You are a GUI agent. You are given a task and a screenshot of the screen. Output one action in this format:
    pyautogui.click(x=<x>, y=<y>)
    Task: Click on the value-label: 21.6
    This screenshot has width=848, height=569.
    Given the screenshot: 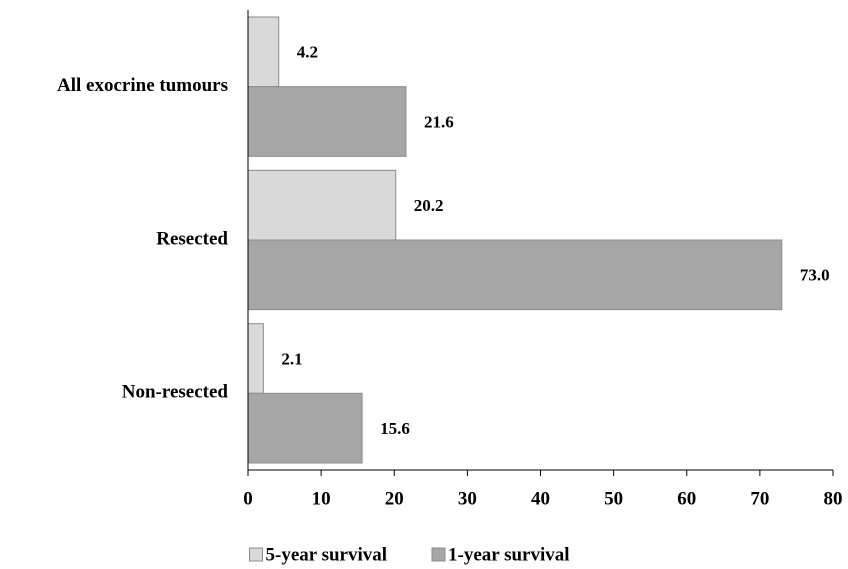 What is the action you would take?
    pyautogui.click(x=439, y=121)
    